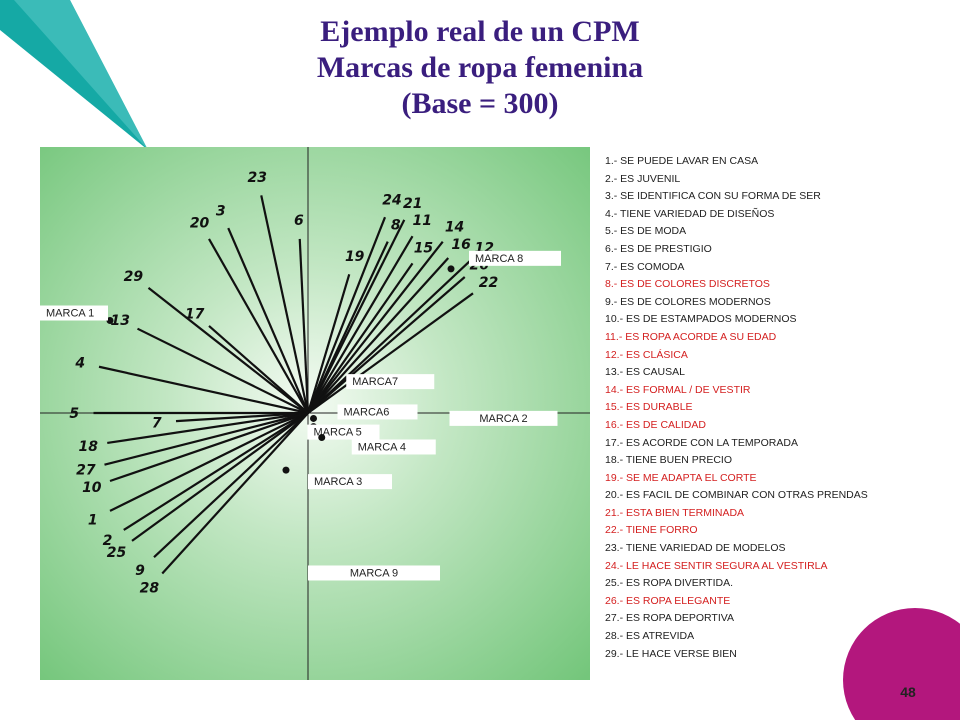 This screenshot has width=960, height=720. I want to click on vector-label-23: 23, so click(257, 178).